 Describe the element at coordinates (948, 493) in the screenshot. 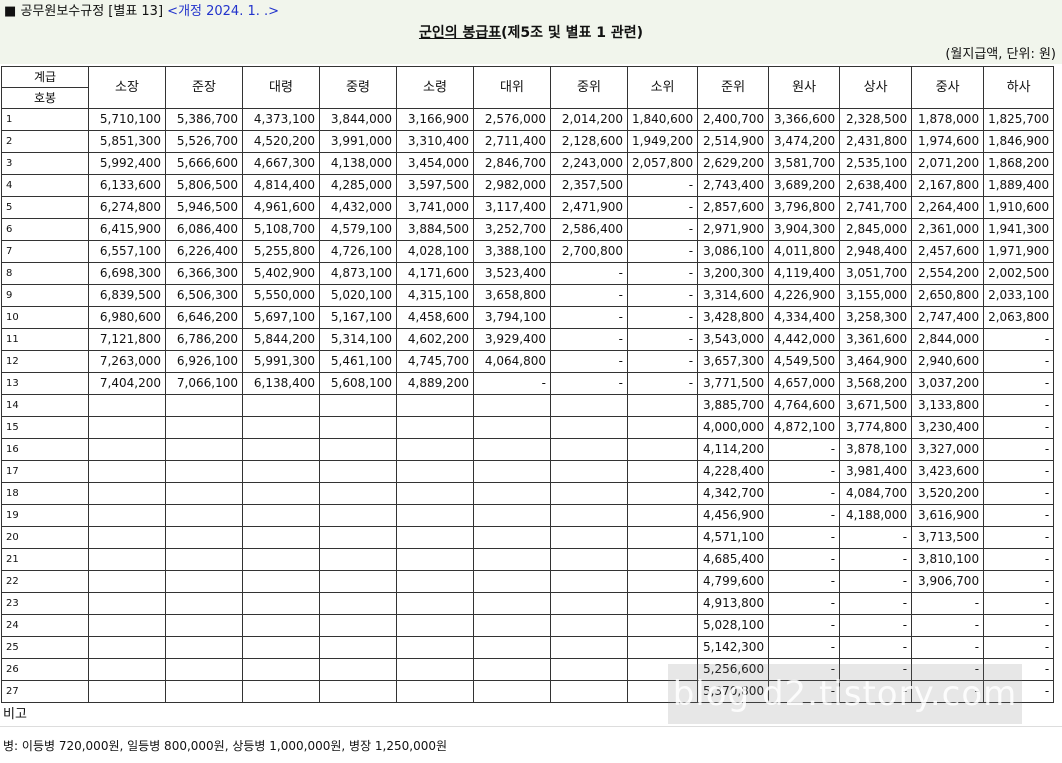

I see `salary-cell: 3,520,200` at that location.